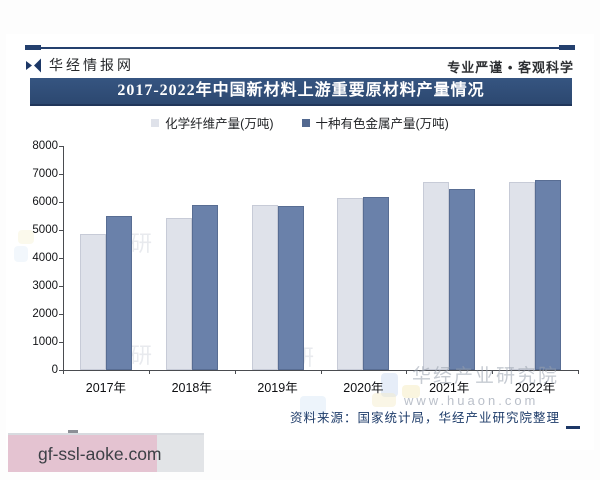 This screenshot has width=600, height=480. Describe the element at coordinates (301, 92) in the screenshot. I see `chart-title-banner: 2017-2022年中国新材料上游重要原材料产量情况` at that location.